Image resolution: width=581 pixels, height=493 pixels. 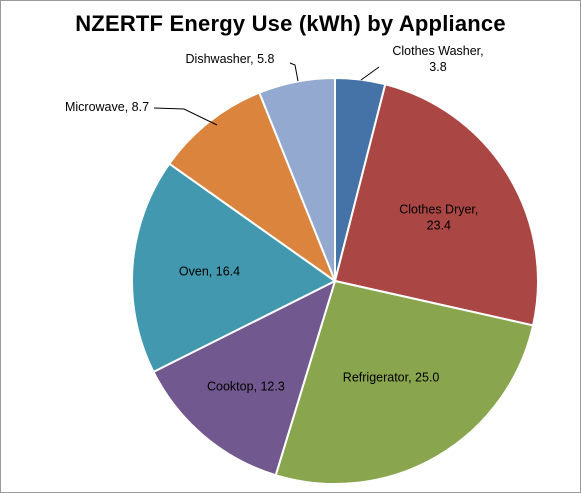 I want to click on pie-slice-cooktop, so click(x=244, y=378).